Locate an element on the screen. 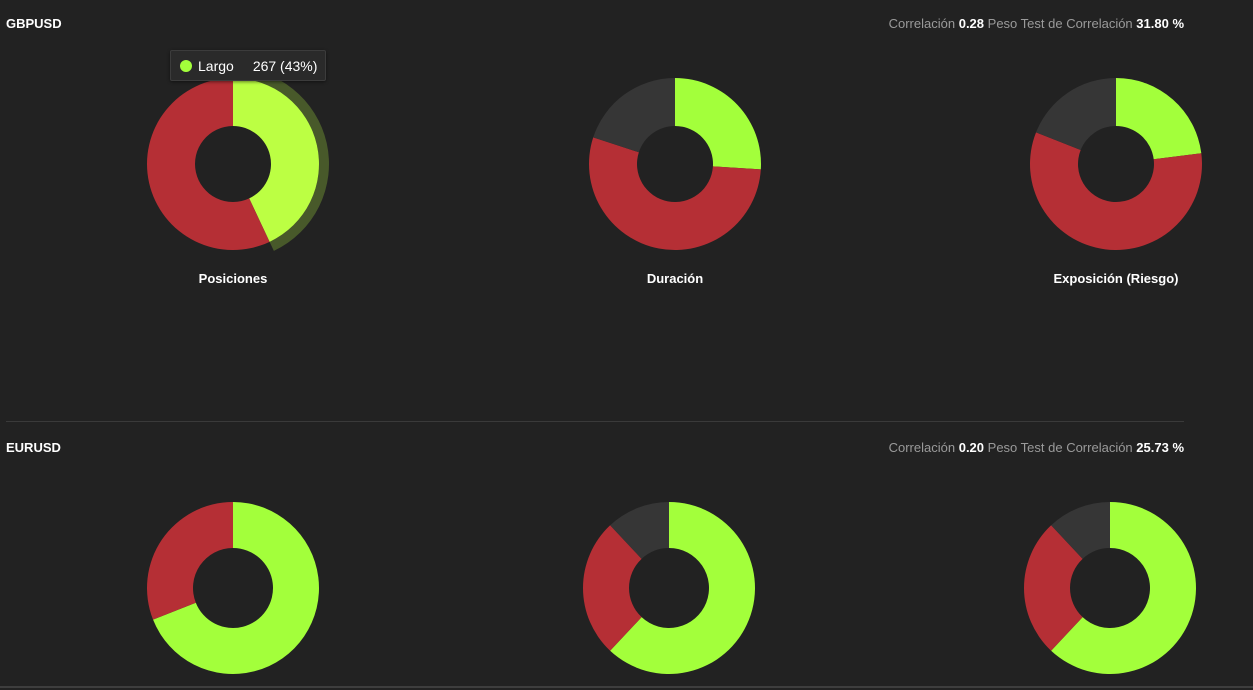 The height and width of the screenshot is (690, 1253). donut-title: Duración is located at coordinates (675, 278).